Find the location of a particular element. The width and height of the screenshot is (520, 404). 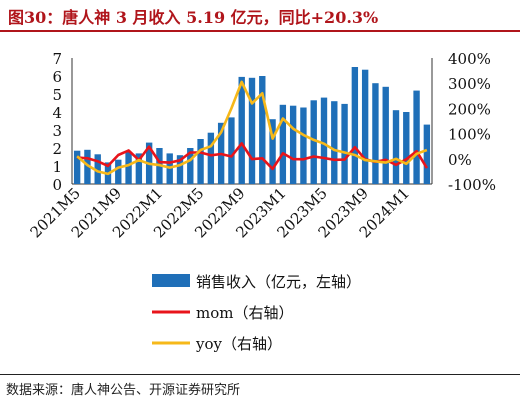

bar-2022M11 is located at coordinates (262, 130).